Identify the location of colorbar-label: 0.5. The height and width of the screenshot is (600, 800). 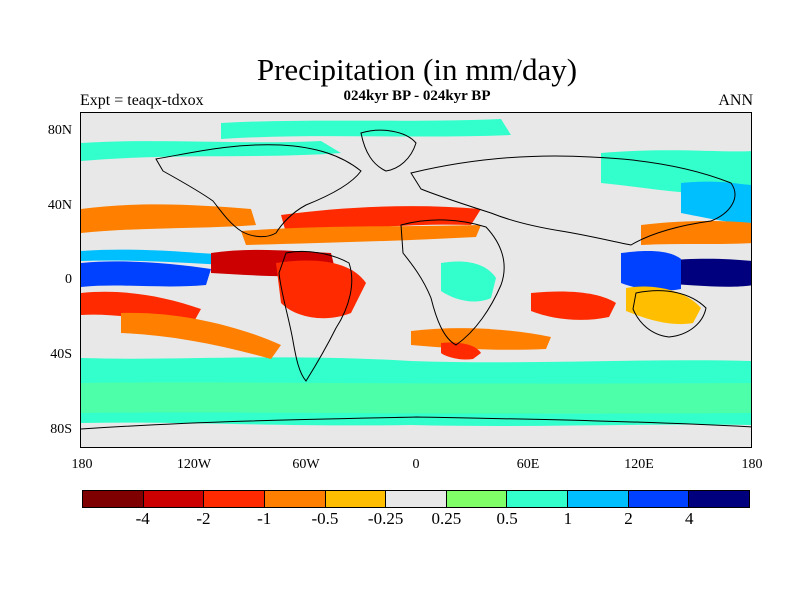
(507, 518).